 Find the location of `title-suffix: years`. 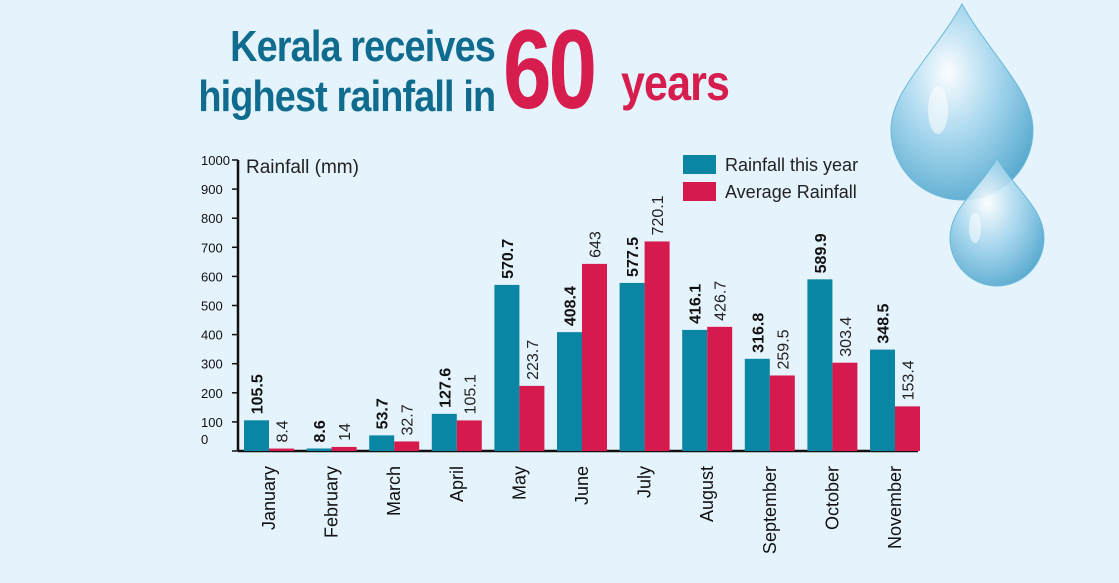

title-suffix: years is located at coordinates (675, 83).